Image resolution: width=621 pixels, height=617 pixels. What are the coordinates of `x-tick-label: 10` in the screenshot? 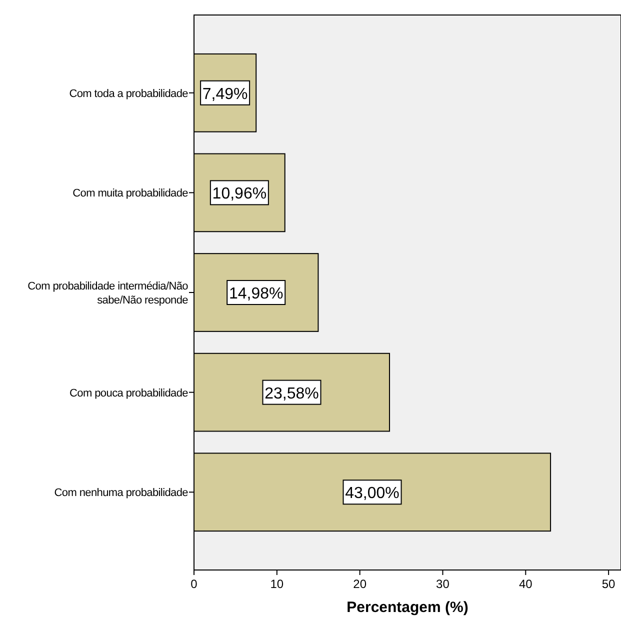 It's located at (277, 584).